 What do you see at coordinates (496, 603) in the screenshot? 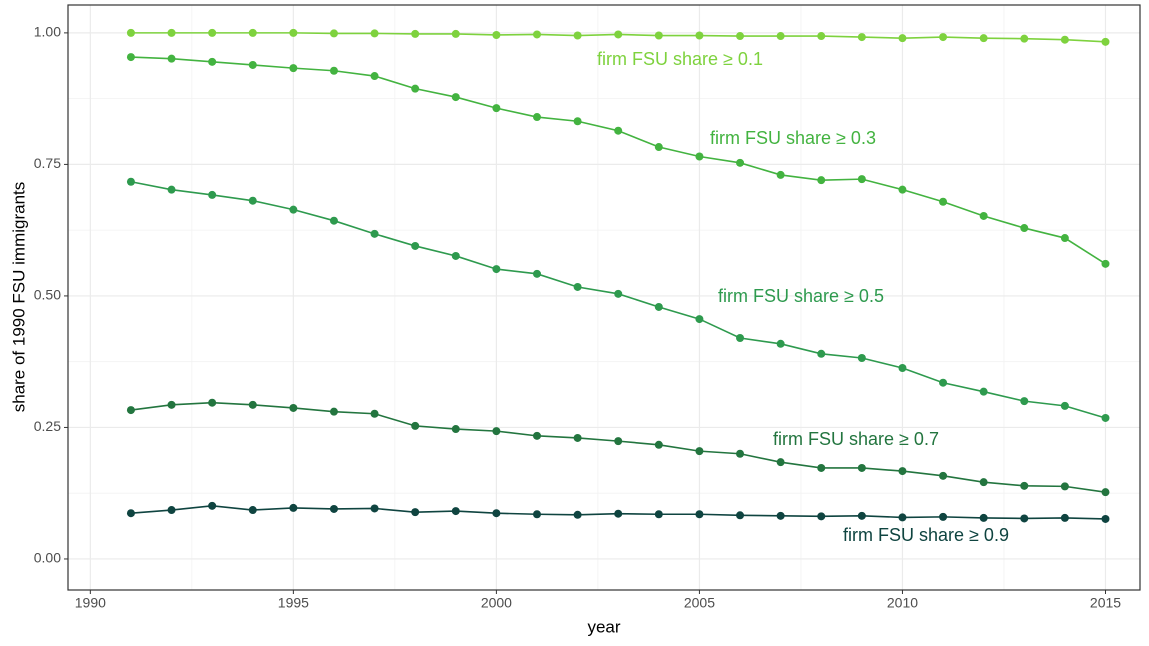
I see `x-tick-label: 2000` at bounding box center [496, 603].